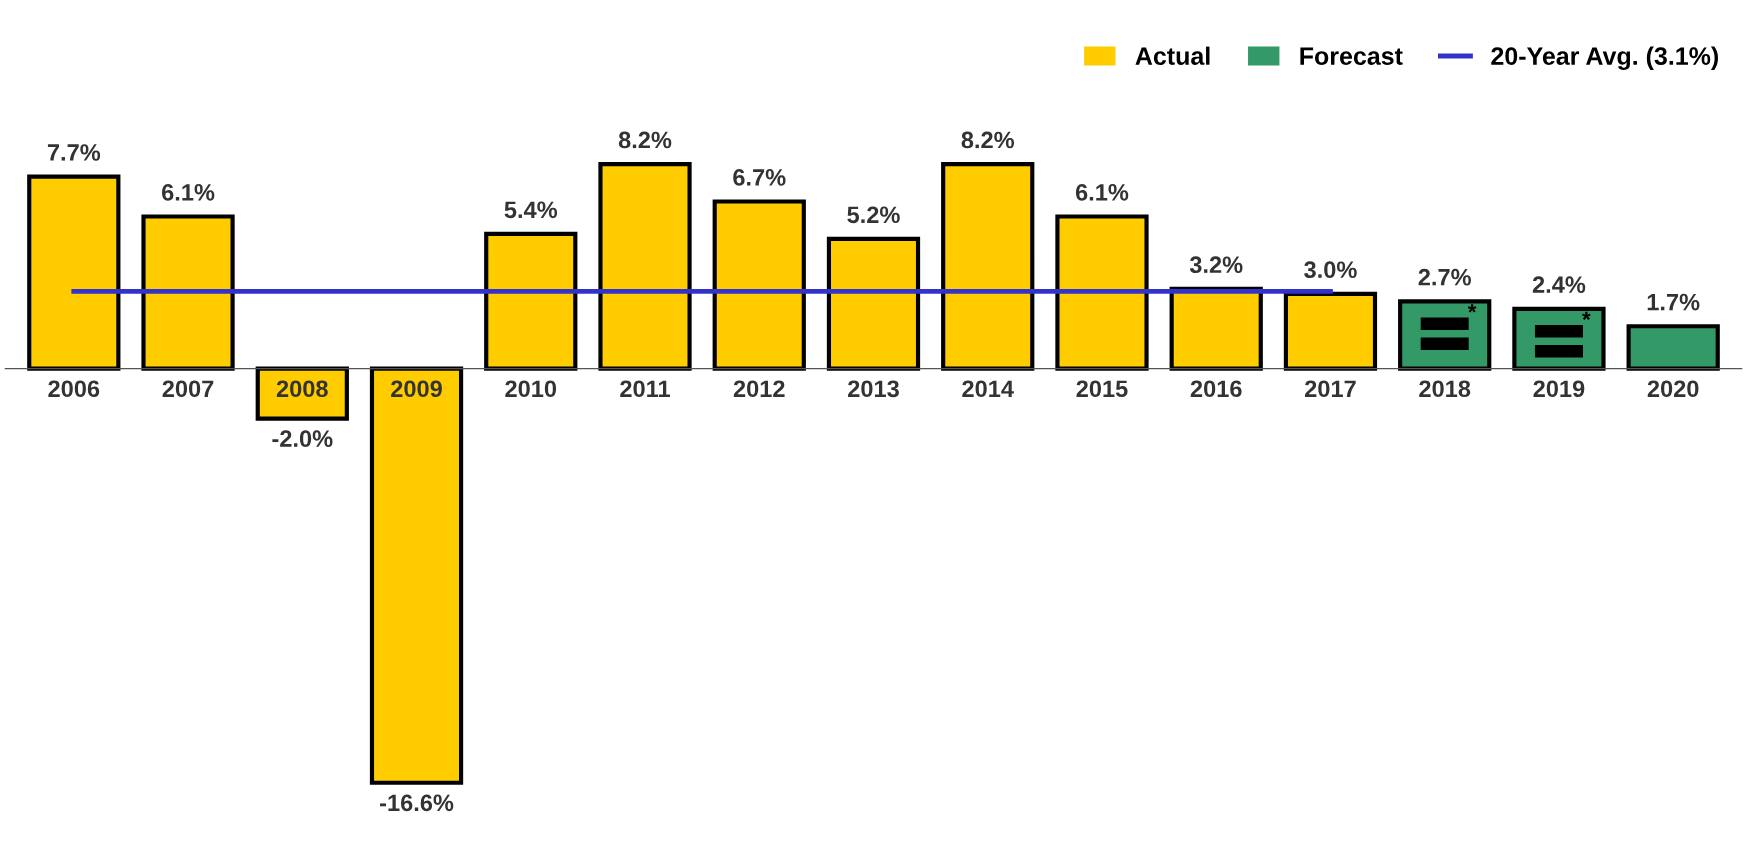  I want to click on x-tick-label: 2011, so click(645, 389).